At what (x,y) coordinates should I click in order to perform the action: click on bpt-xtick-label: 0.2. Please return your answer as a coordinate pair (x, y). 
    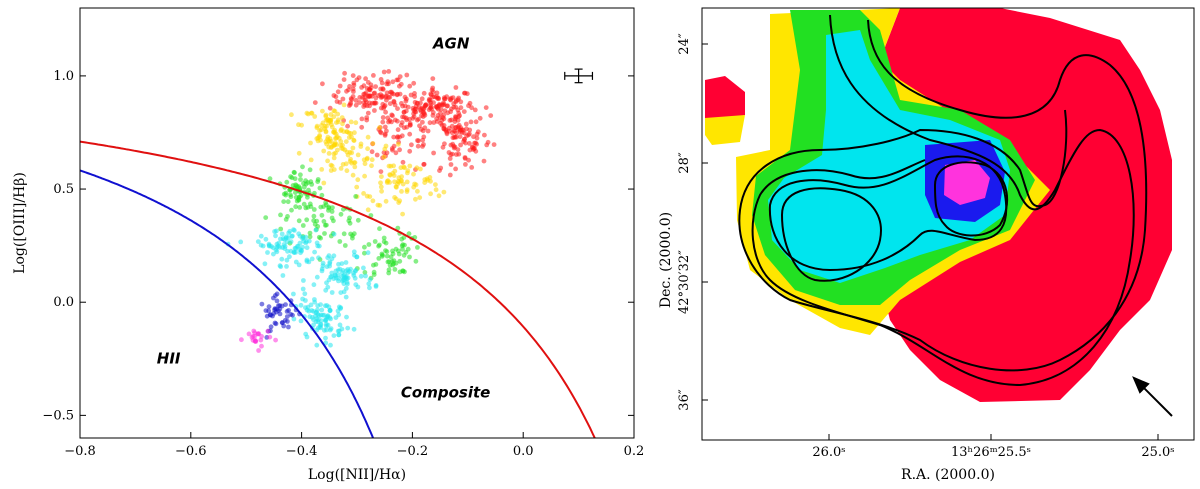
    Looking at the image, I should click on (634, 451).